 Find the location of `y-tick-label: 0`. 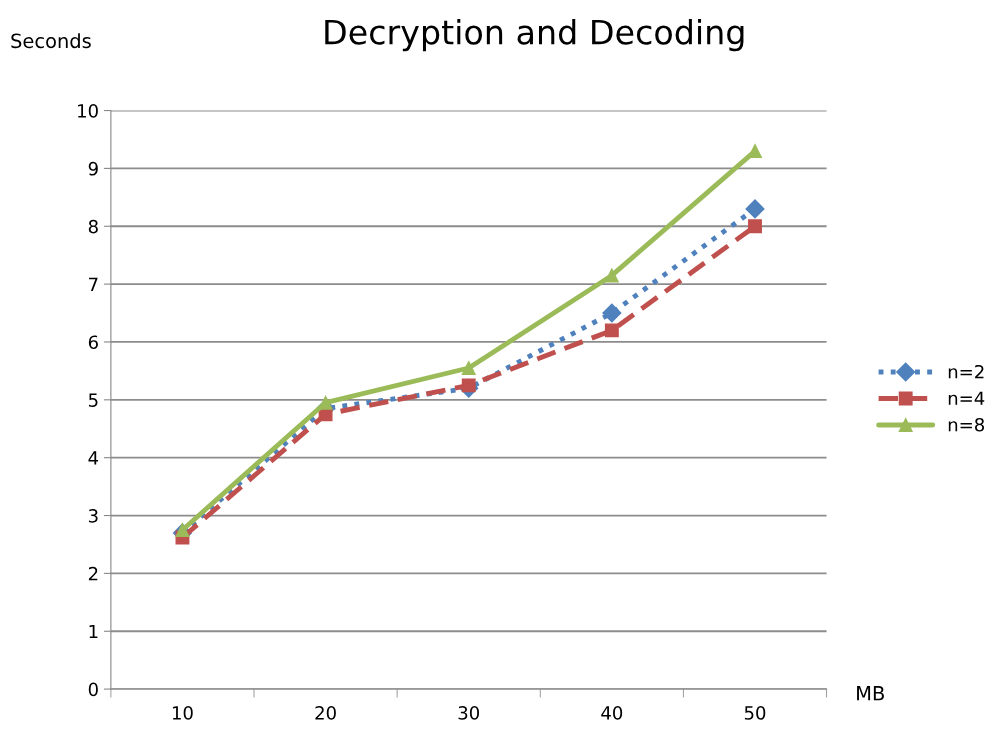

y-tick-label: 0 is located at coordinates (93, 689).